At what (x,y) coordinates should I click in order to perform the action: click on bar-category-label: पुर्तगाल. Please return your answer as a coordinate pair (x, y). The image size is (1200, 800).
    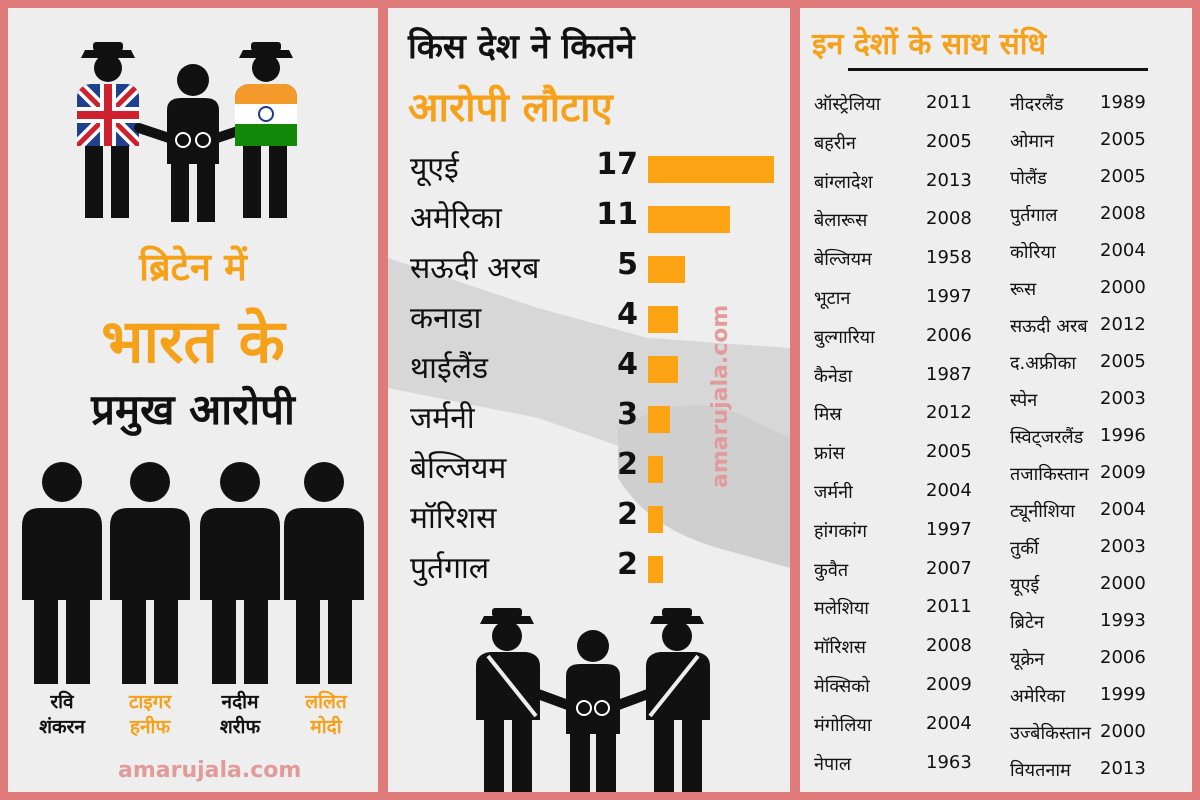
    Looking at the image, I should click on (450, 568).